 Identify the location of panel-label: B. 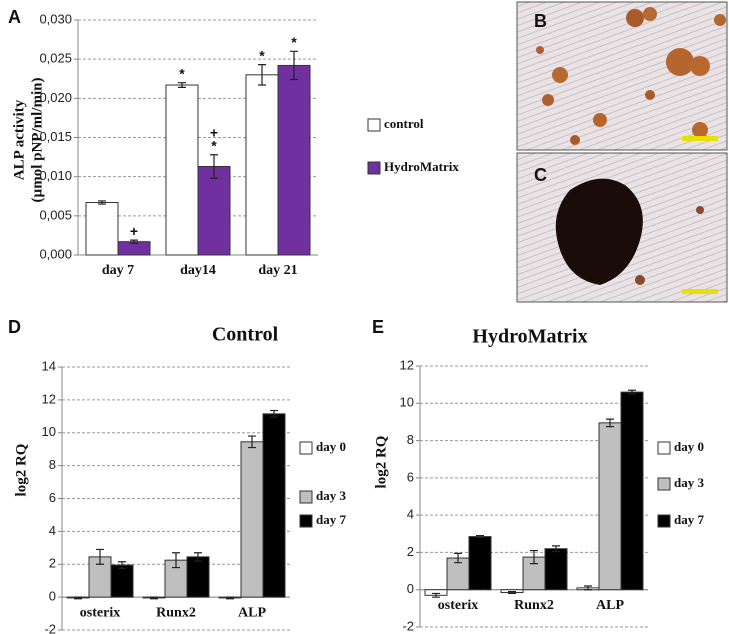
(540, 21).